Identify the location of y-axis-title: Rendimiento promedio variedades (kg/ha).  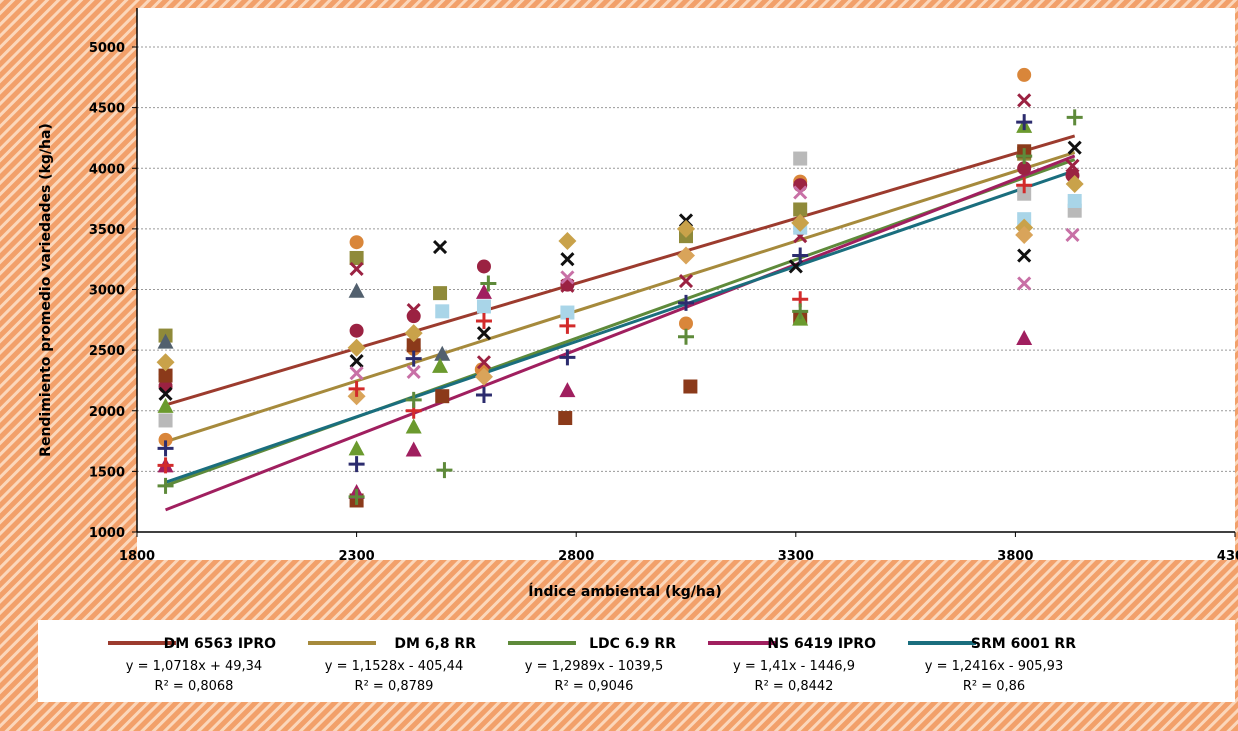
(46, 290).